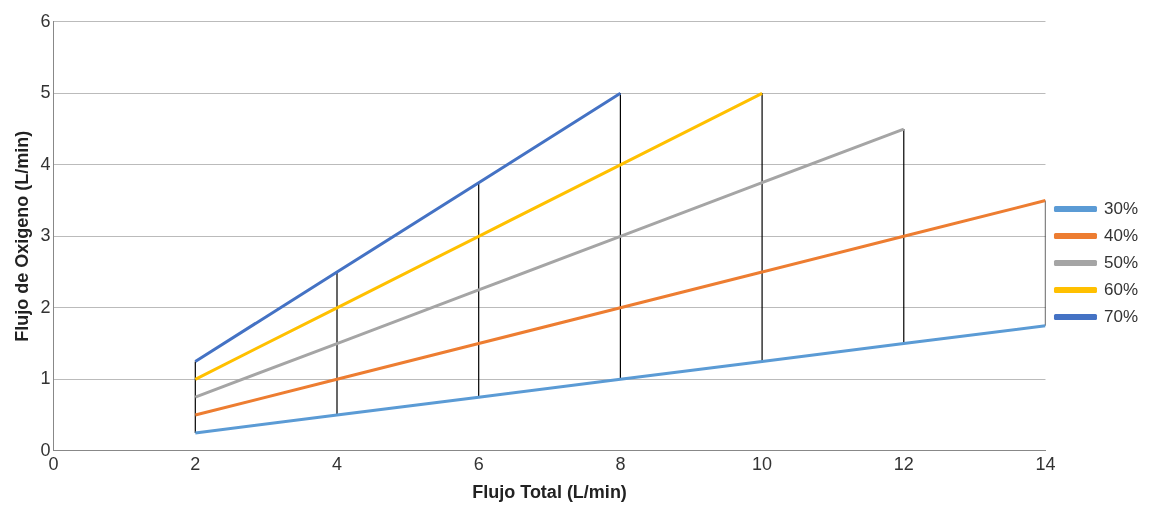 This screenshot has width=1171, height=519. What do you see at coordinates (1121, 316) in the screenshot?
I see `legend-label: 70%` at bounding box center [1121, 316].